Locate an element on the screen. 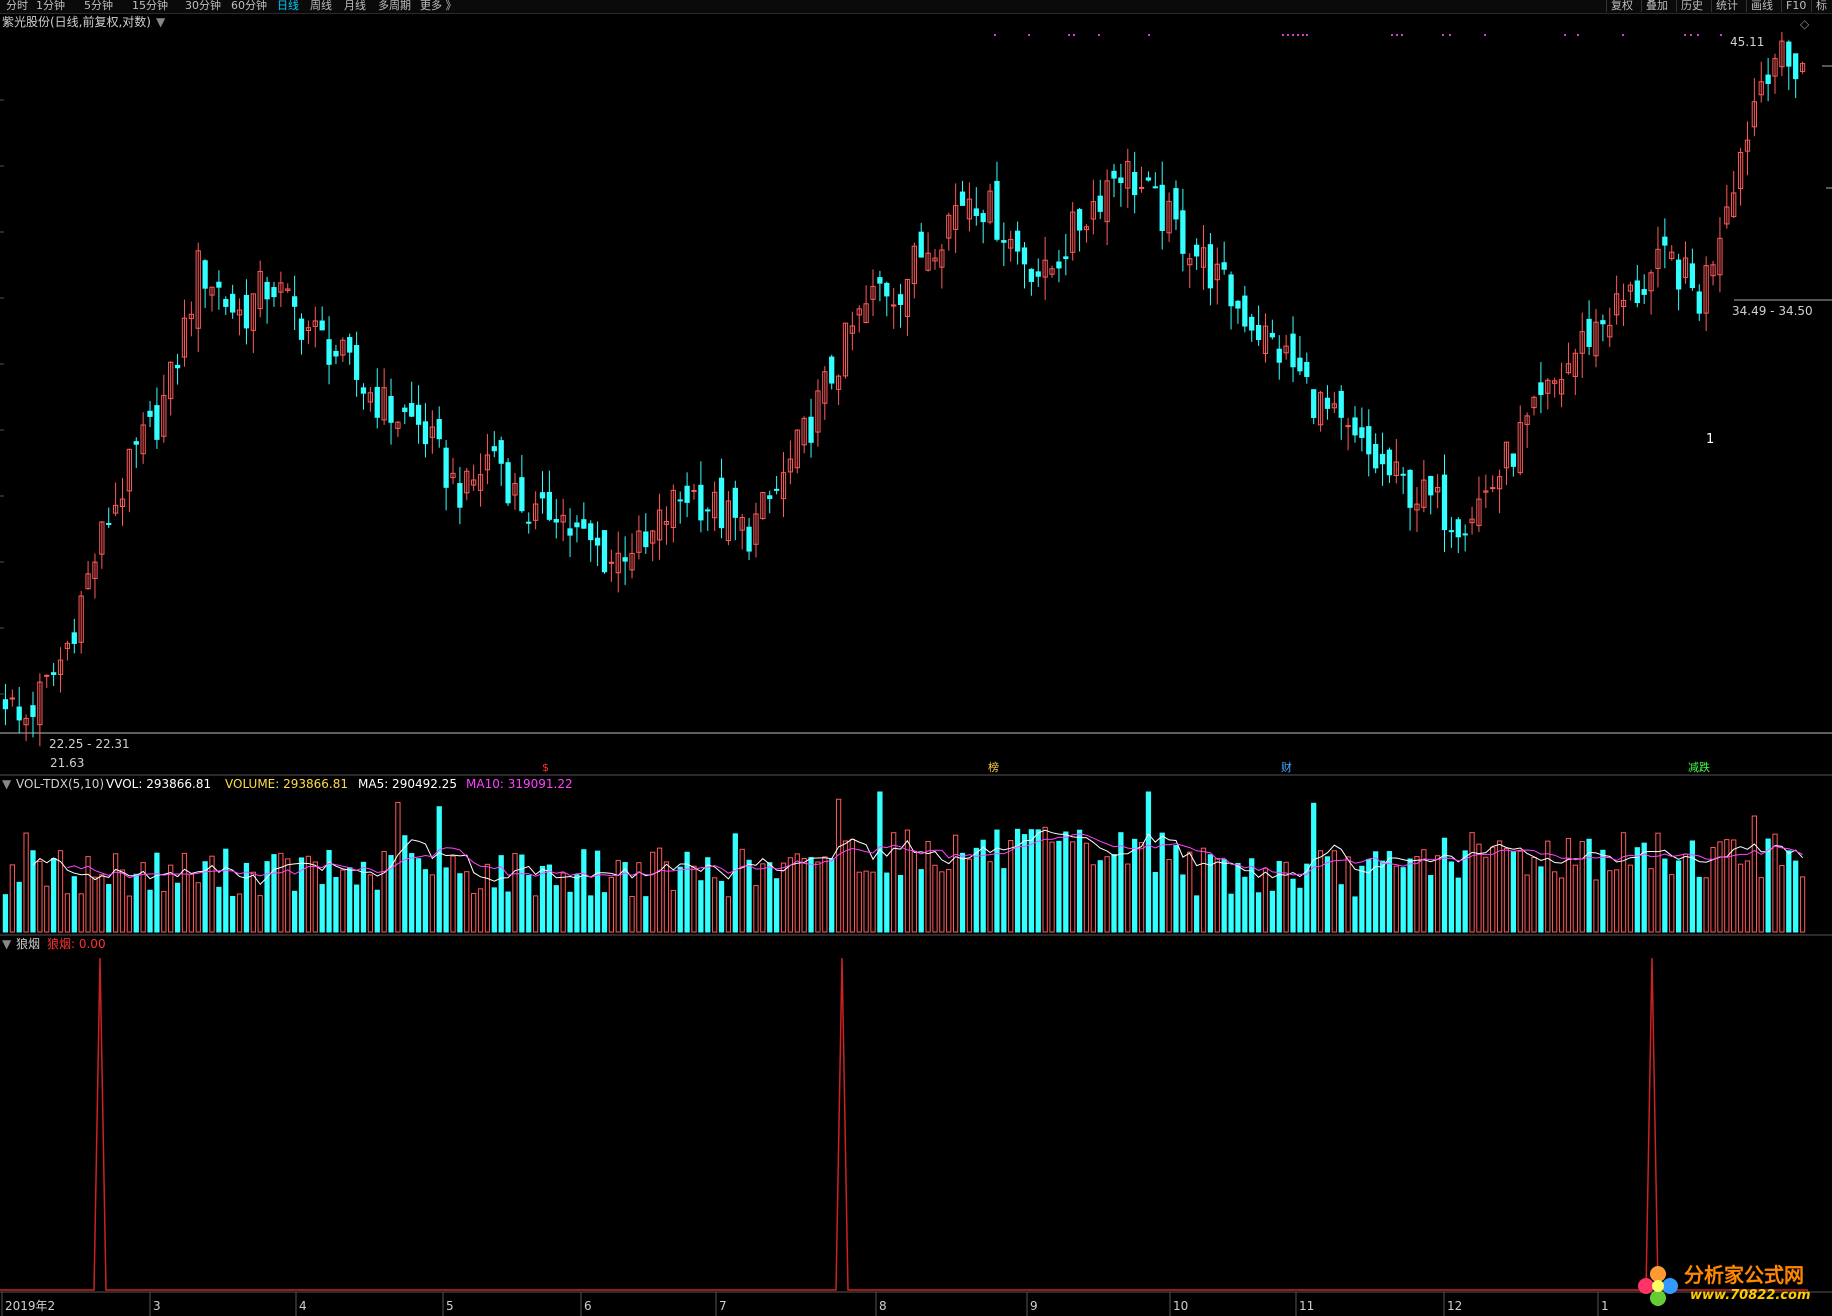 This screenshot has width=1832, height=1316. stats-button: 统计 is located at coordinates (1726, 6).